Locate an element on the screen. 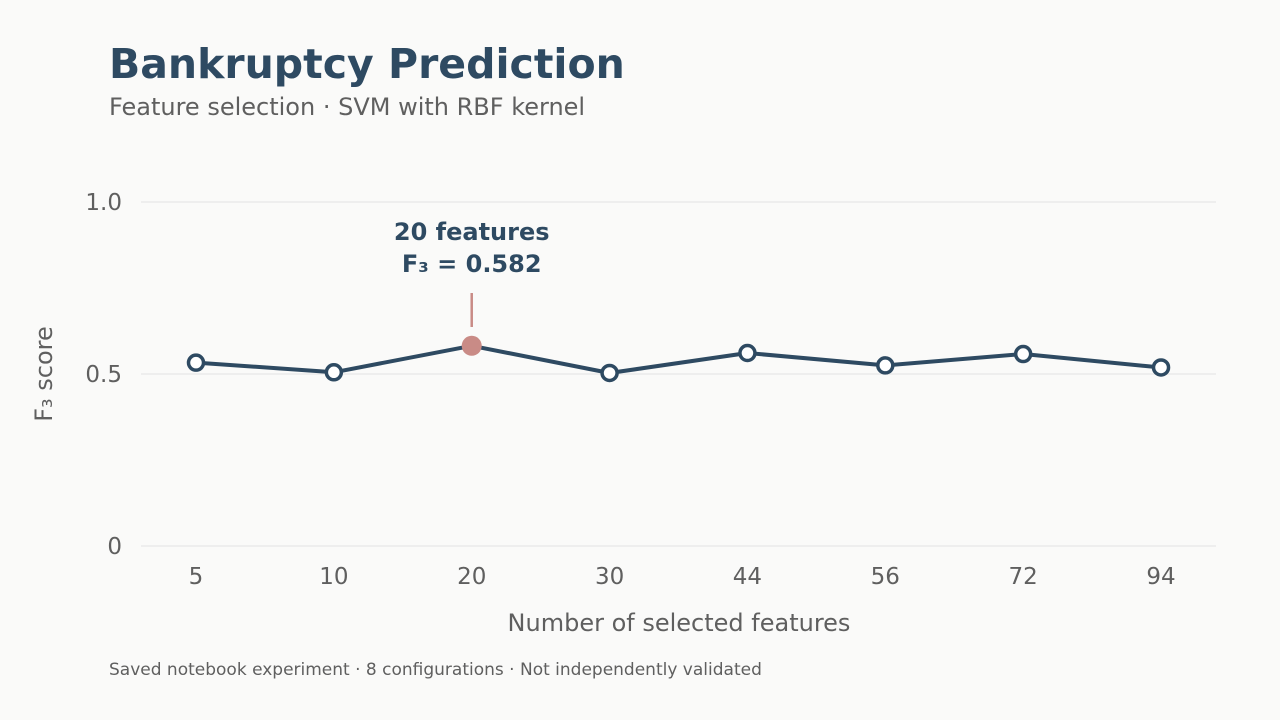 Image resolution: width=1280 pixels, height=720 pixels. annotation-feature-count: 20 features is located at coordinates (472, 232).